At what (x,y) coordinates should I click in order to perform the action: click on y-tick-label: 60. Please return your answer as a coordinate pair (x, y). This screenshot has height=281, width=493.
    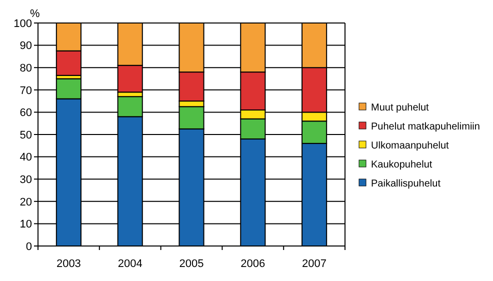
    Looking at the image, I should click on (26, 113).